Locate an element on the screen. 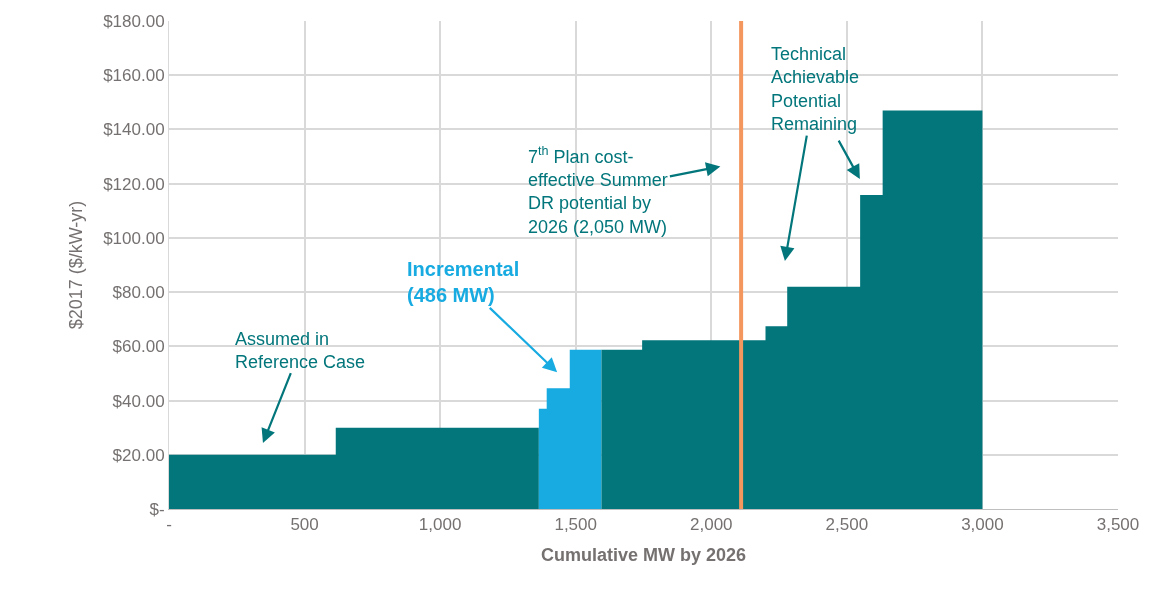 This screenshot has width=1174, height=592. annotation: Technical Achievable Potential Remaining is located at coordinates (815, 89).